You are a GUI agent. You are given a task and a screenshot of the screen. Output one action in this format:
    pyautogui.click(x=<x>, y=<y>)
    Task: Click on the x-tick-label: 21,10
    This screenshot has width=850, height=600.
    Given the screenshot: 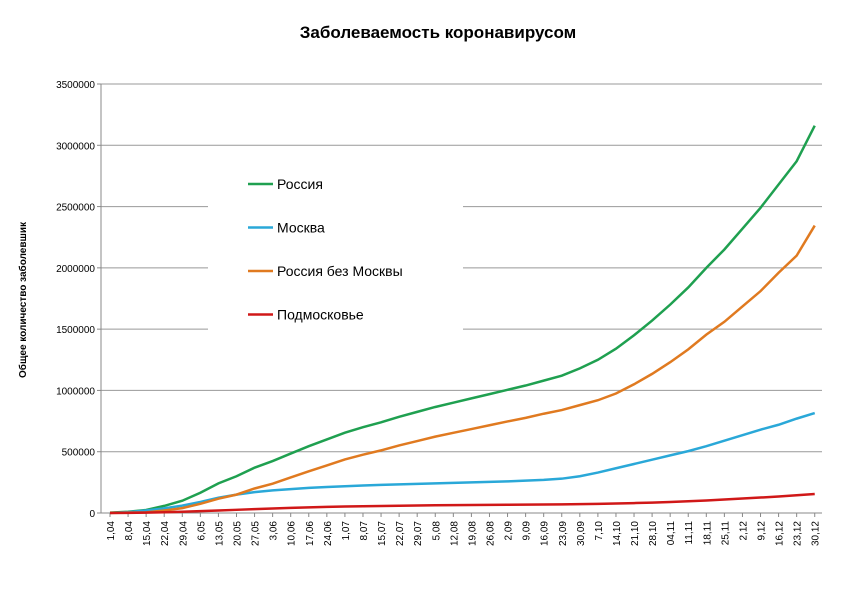 What is the action you would take?
    pyautogui.click(x=635, y=533)
    